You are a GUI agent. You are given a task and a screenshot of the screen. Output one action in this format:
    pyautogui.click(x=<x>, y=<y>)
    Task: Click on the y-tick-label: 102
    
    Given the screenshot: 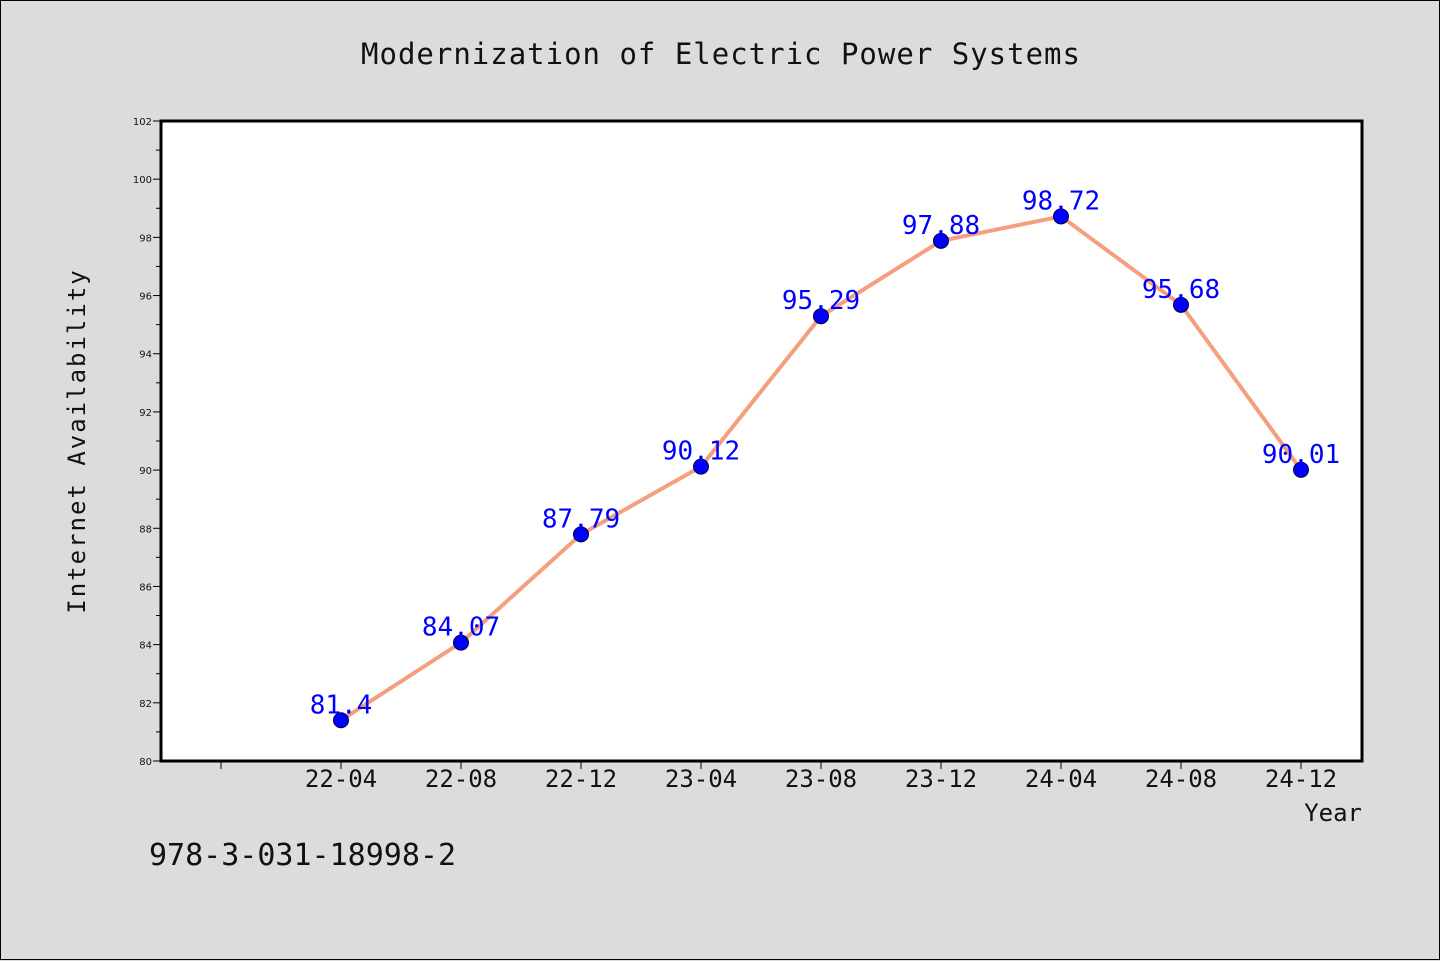 What is the action you would take?
    pyautogui.click(x=142, y=122)
    